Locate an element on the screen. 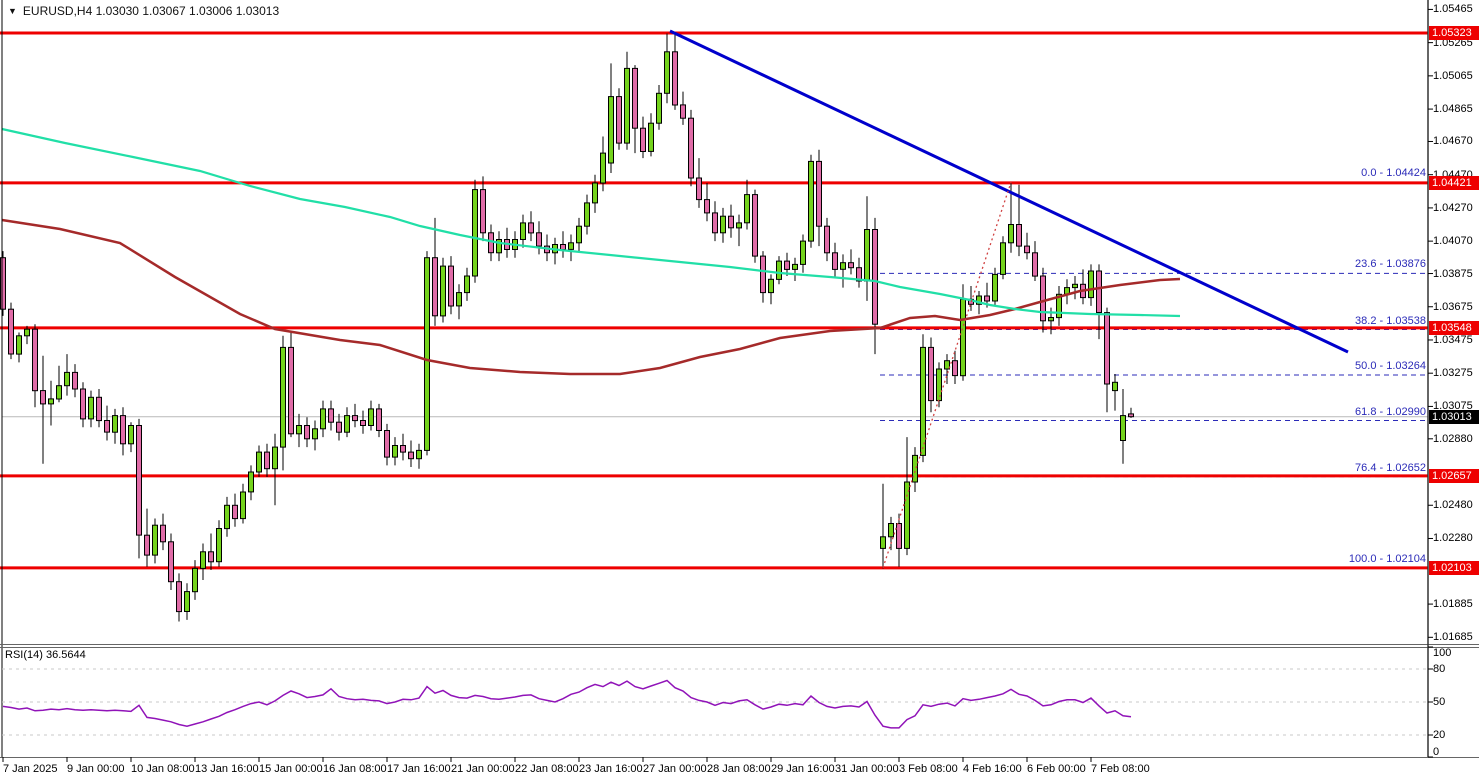  x-axis-date-label: 22 Jan 08:00 is located at coordinates (547, 769).